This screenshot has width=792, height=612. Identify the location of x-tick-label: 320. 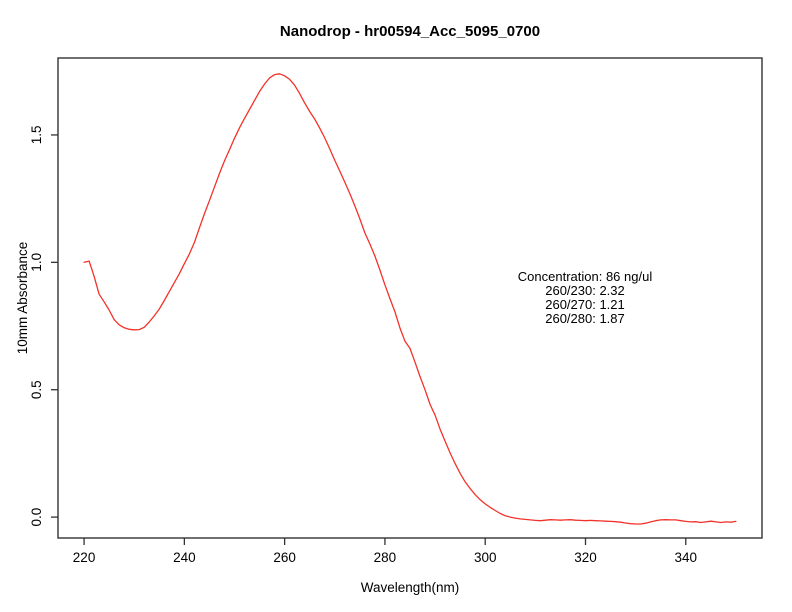
(585, 557).